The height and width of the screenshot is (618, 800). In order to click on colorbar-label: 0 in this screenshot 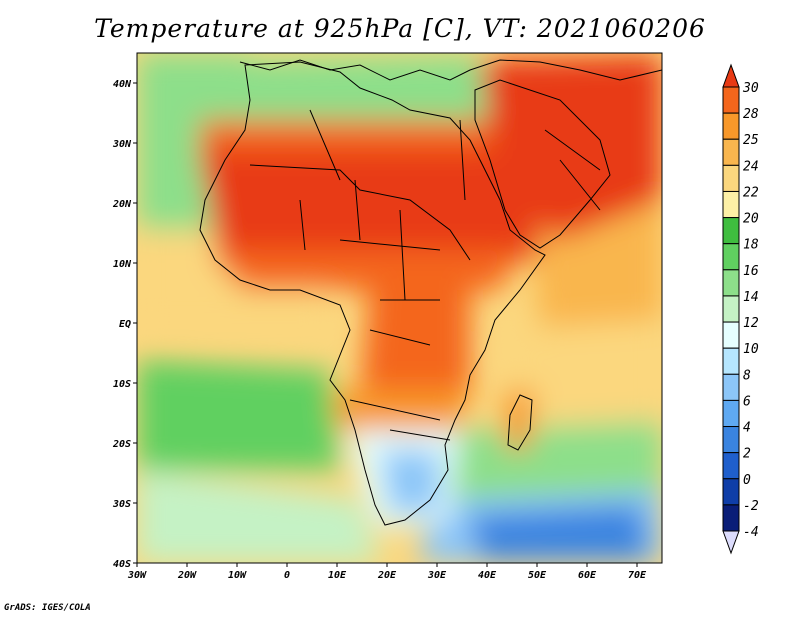, I will do `click(747, 480)`.